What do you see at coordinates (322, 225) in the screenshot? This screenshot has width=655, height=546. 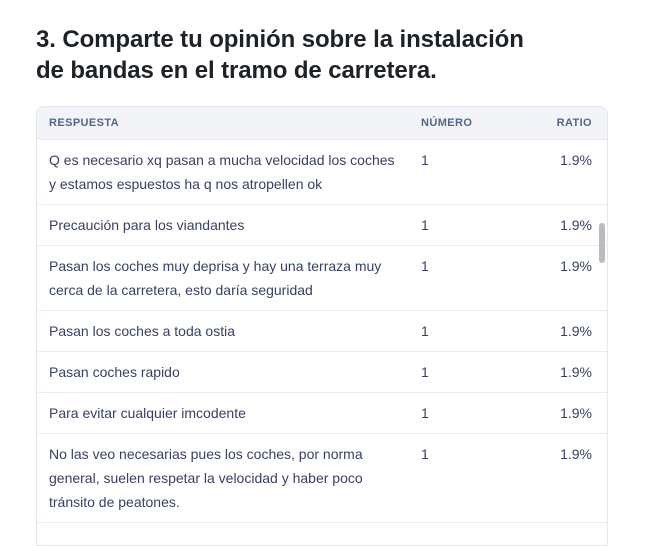 I see `table-row: Precaución para los viandantes 1 1.9%` at bounding box center [322, 225].